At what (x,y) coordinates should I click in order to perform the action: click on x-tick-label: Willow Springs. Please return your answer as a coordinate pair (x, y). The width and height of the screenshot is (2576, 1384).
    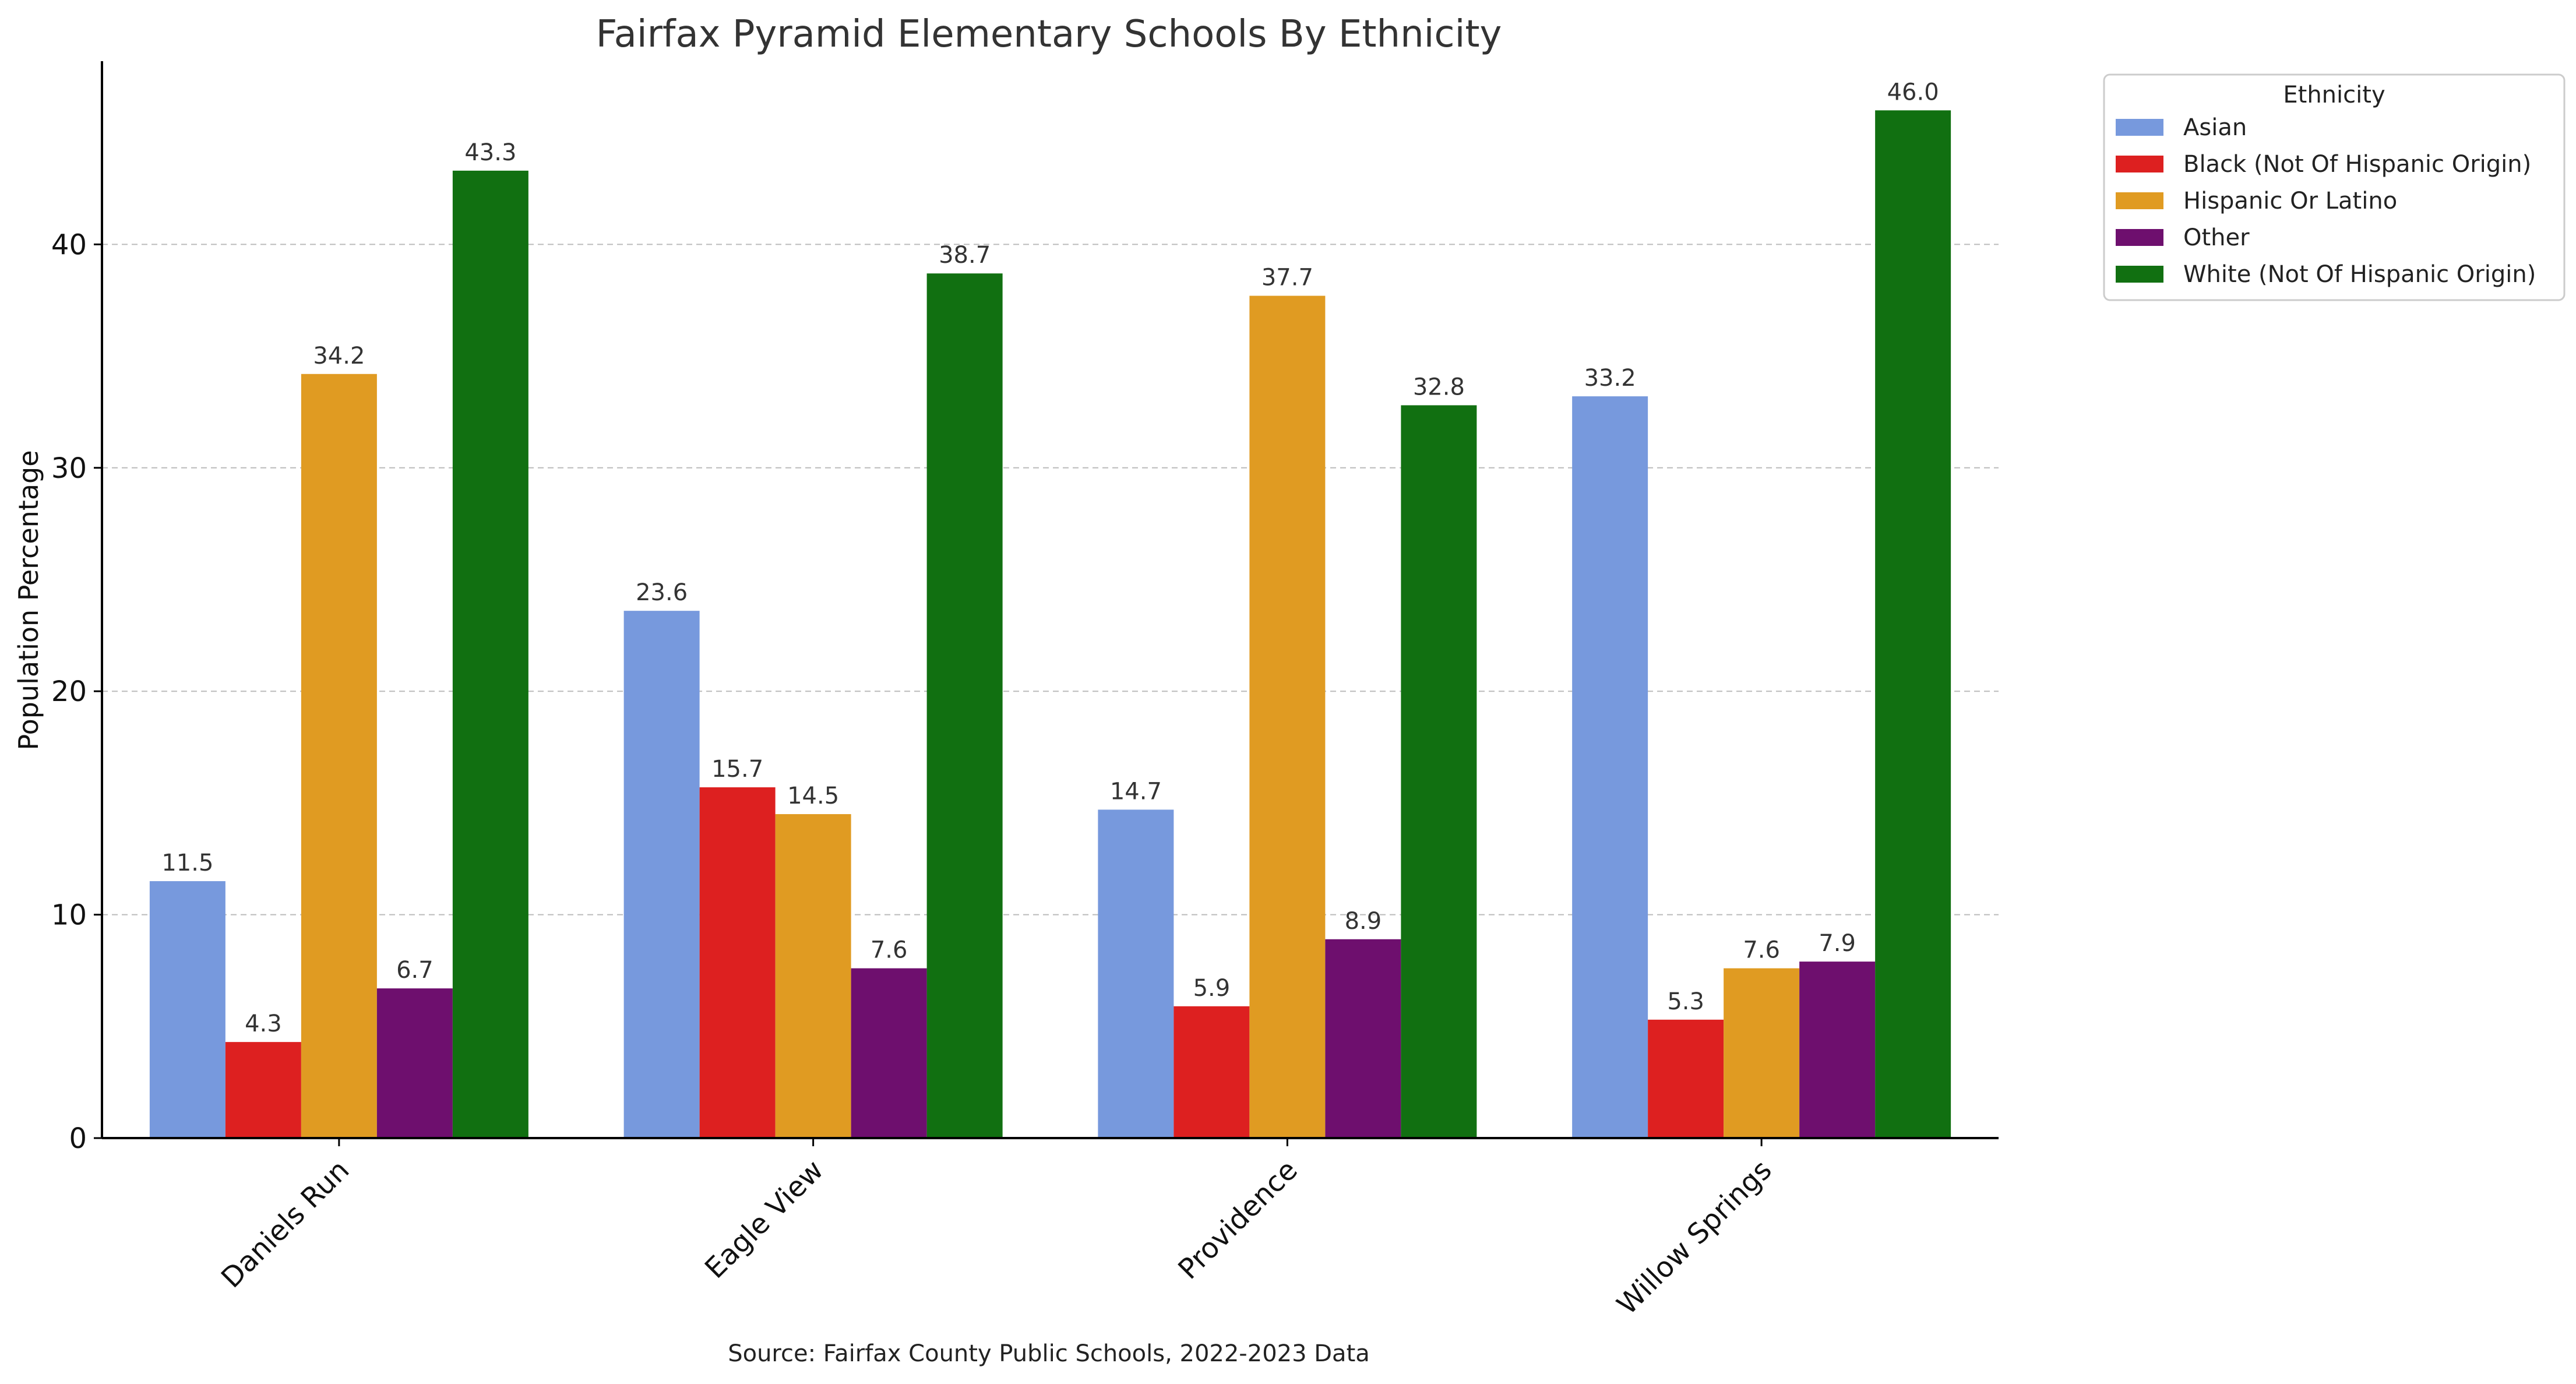
    Looking at the image, I should click on (1694, 1237).